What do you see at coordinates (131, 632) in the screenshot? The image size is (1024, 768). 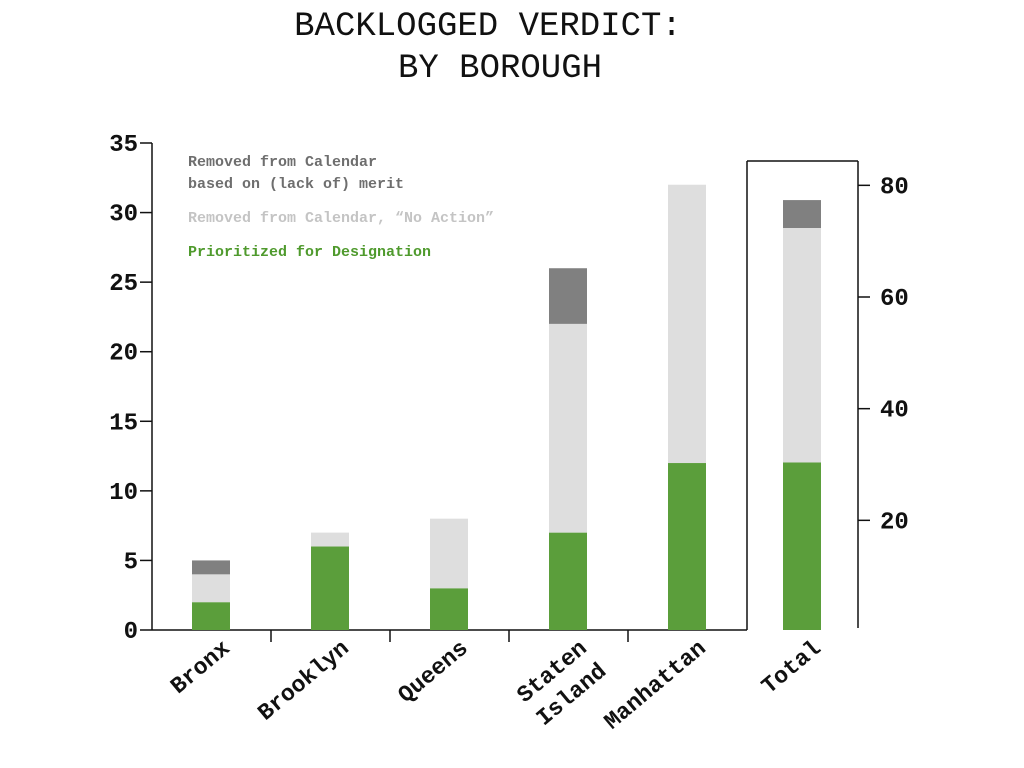 I see `y-tick-label: 0` at bounding box center [131, 632].